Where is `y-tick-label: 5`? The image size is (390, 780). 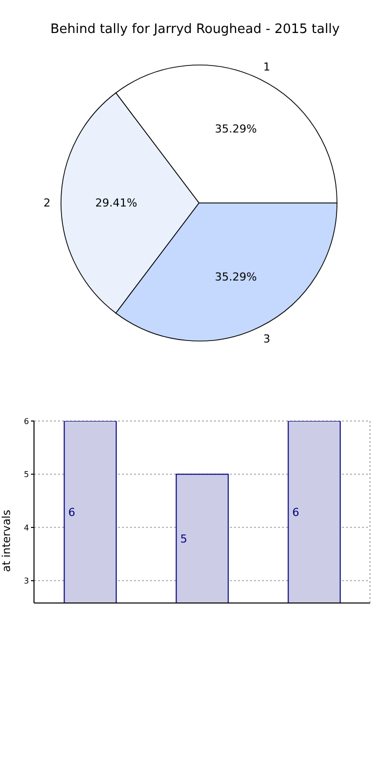 y-tick-label: 5 is located at coordinates (26, 475).